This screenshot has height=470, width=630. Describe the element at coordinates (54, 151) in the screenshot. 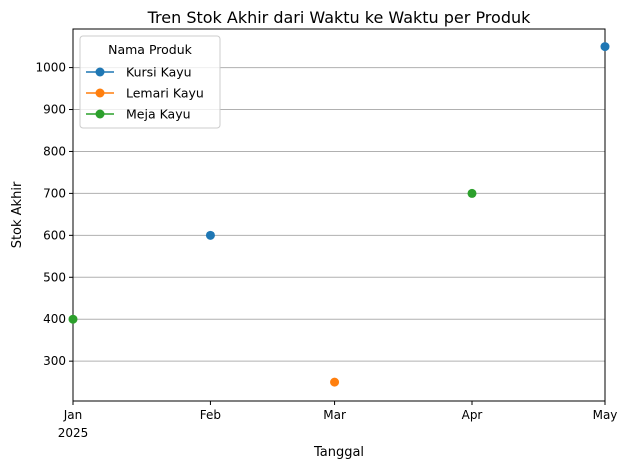

I see `y-tick-label: 800` at that location.